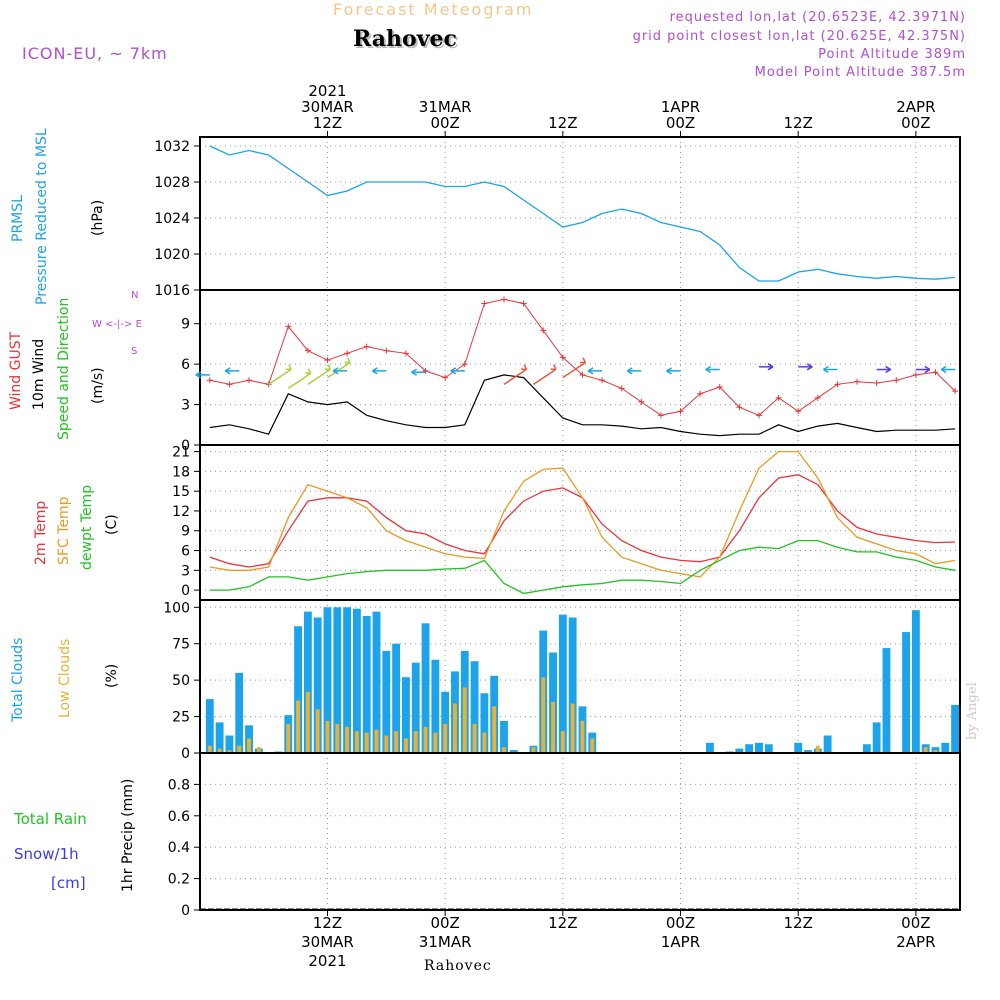 This screenshot has width=1000, height=1000. Describe the element at coordinates (458, 966) in the screenshot. I see `footer-location: Rahovec` at that location.